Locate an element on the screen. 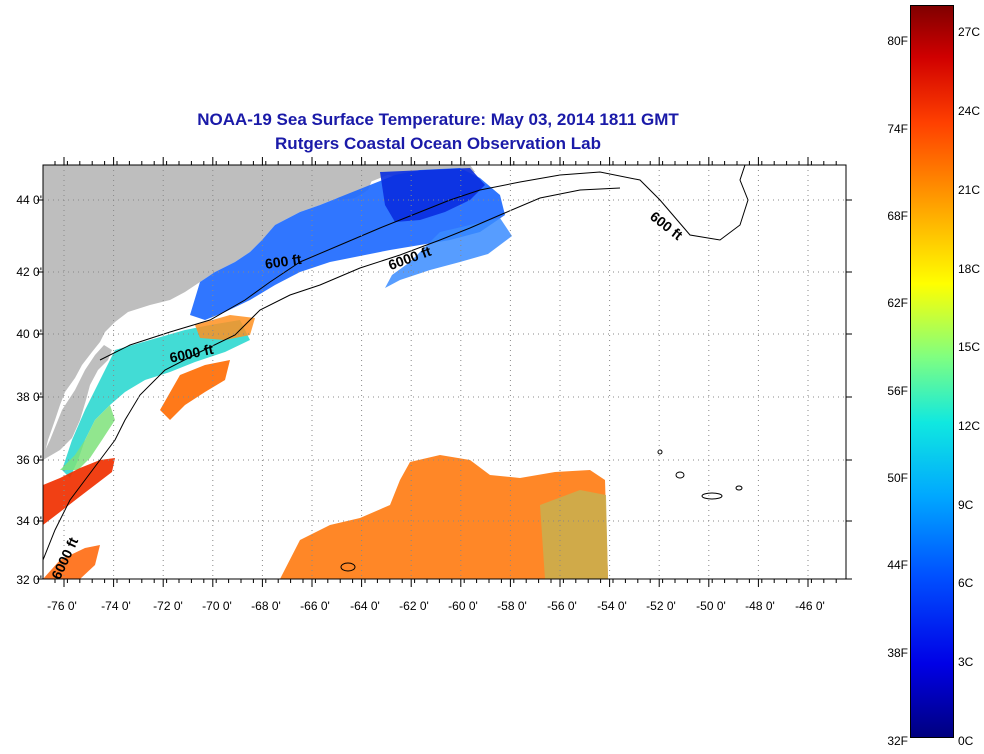 Image resolution: width=984 pixels, height=754 pixels. lat-tick-label: 36 0' is located at coordinates (29, 460).